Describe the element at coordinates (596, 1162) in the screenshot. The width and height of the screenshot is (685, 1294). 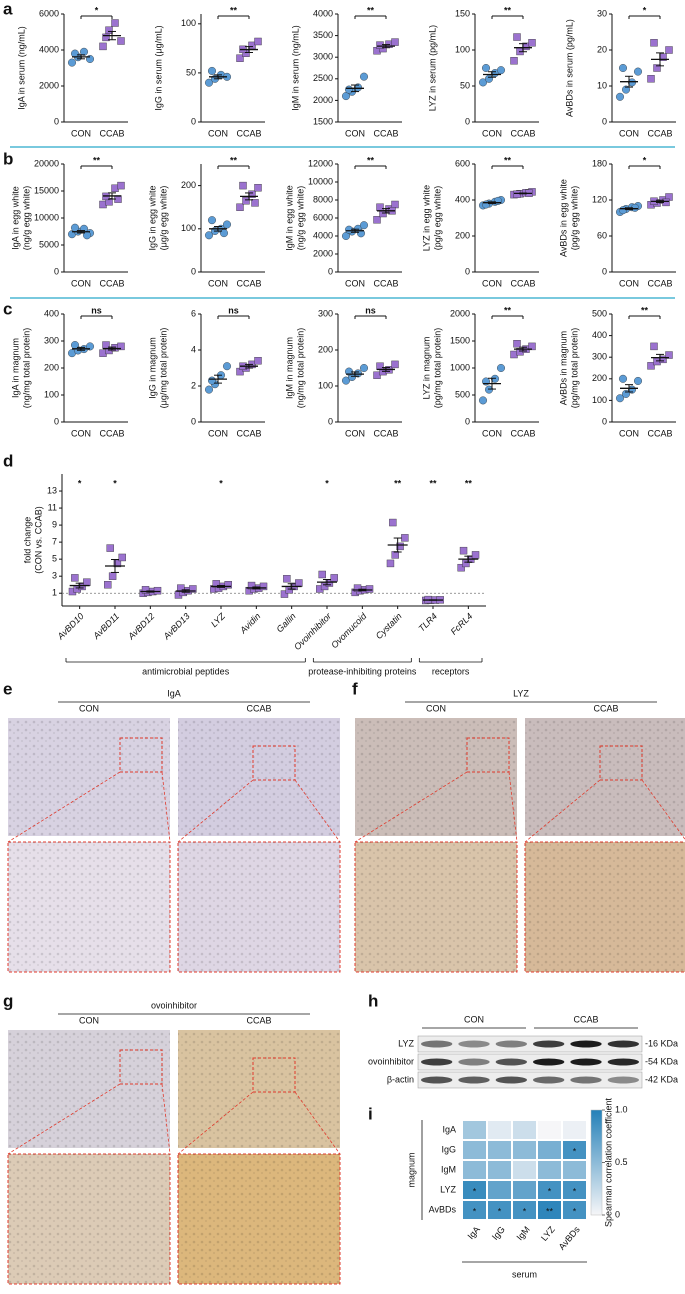
I see `colorbar` at that location.